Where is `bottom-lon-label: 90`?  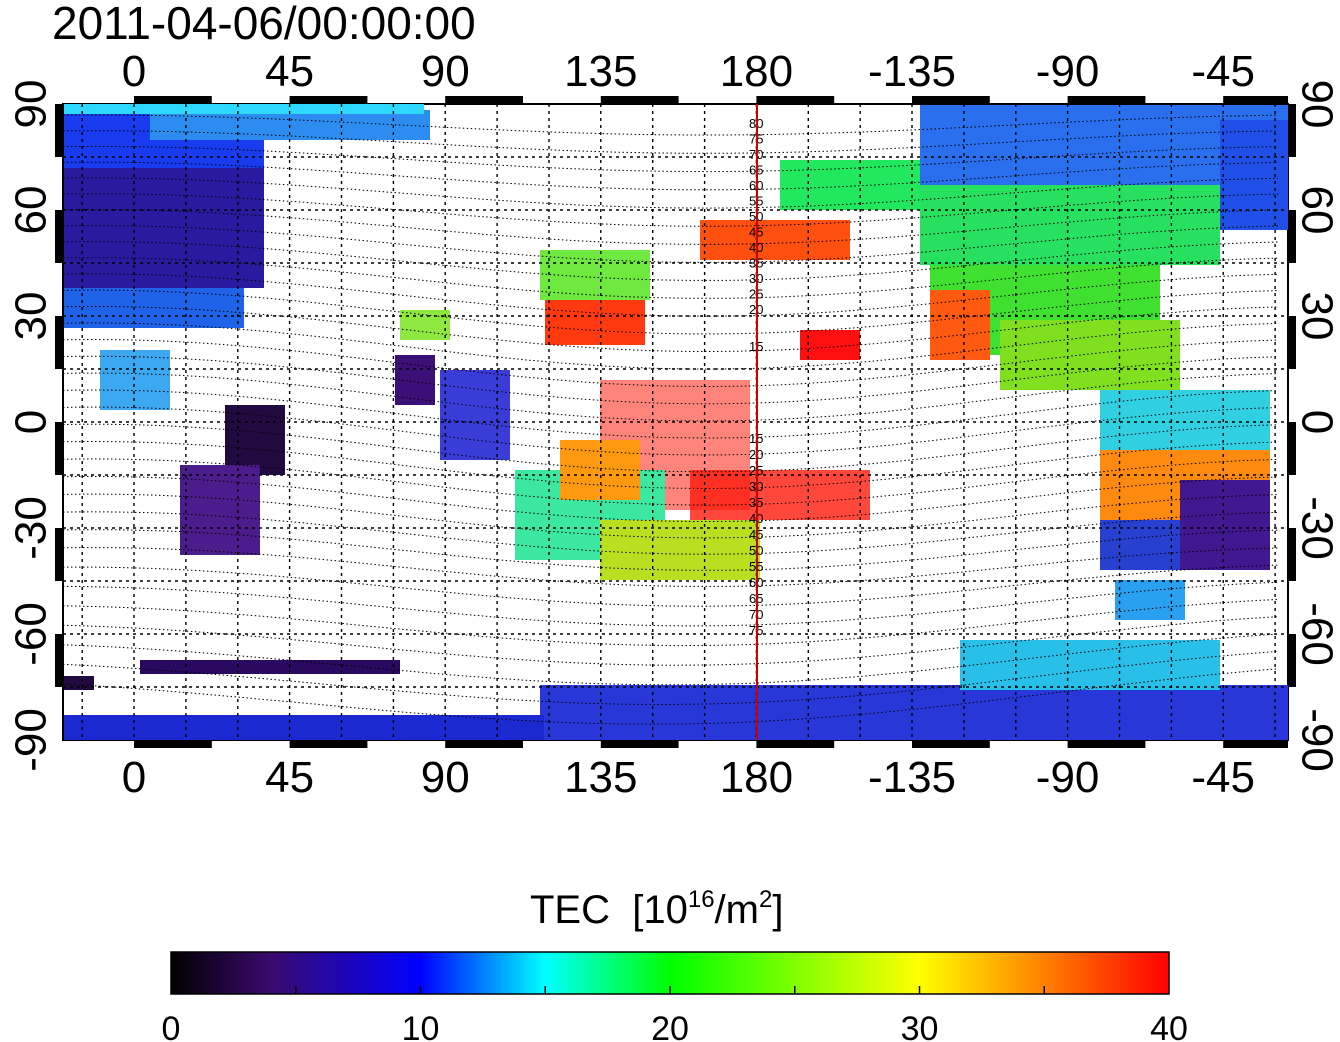
bottom-lon-label: 90 is located at coordinates (445, 777).